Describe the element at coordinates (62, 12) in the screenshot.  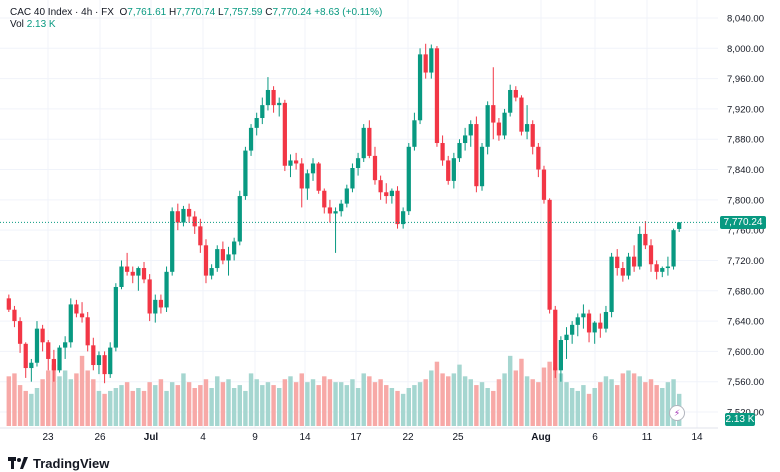
I see `symbol-name: CAC 40 Index · 4h · FX` at that location.